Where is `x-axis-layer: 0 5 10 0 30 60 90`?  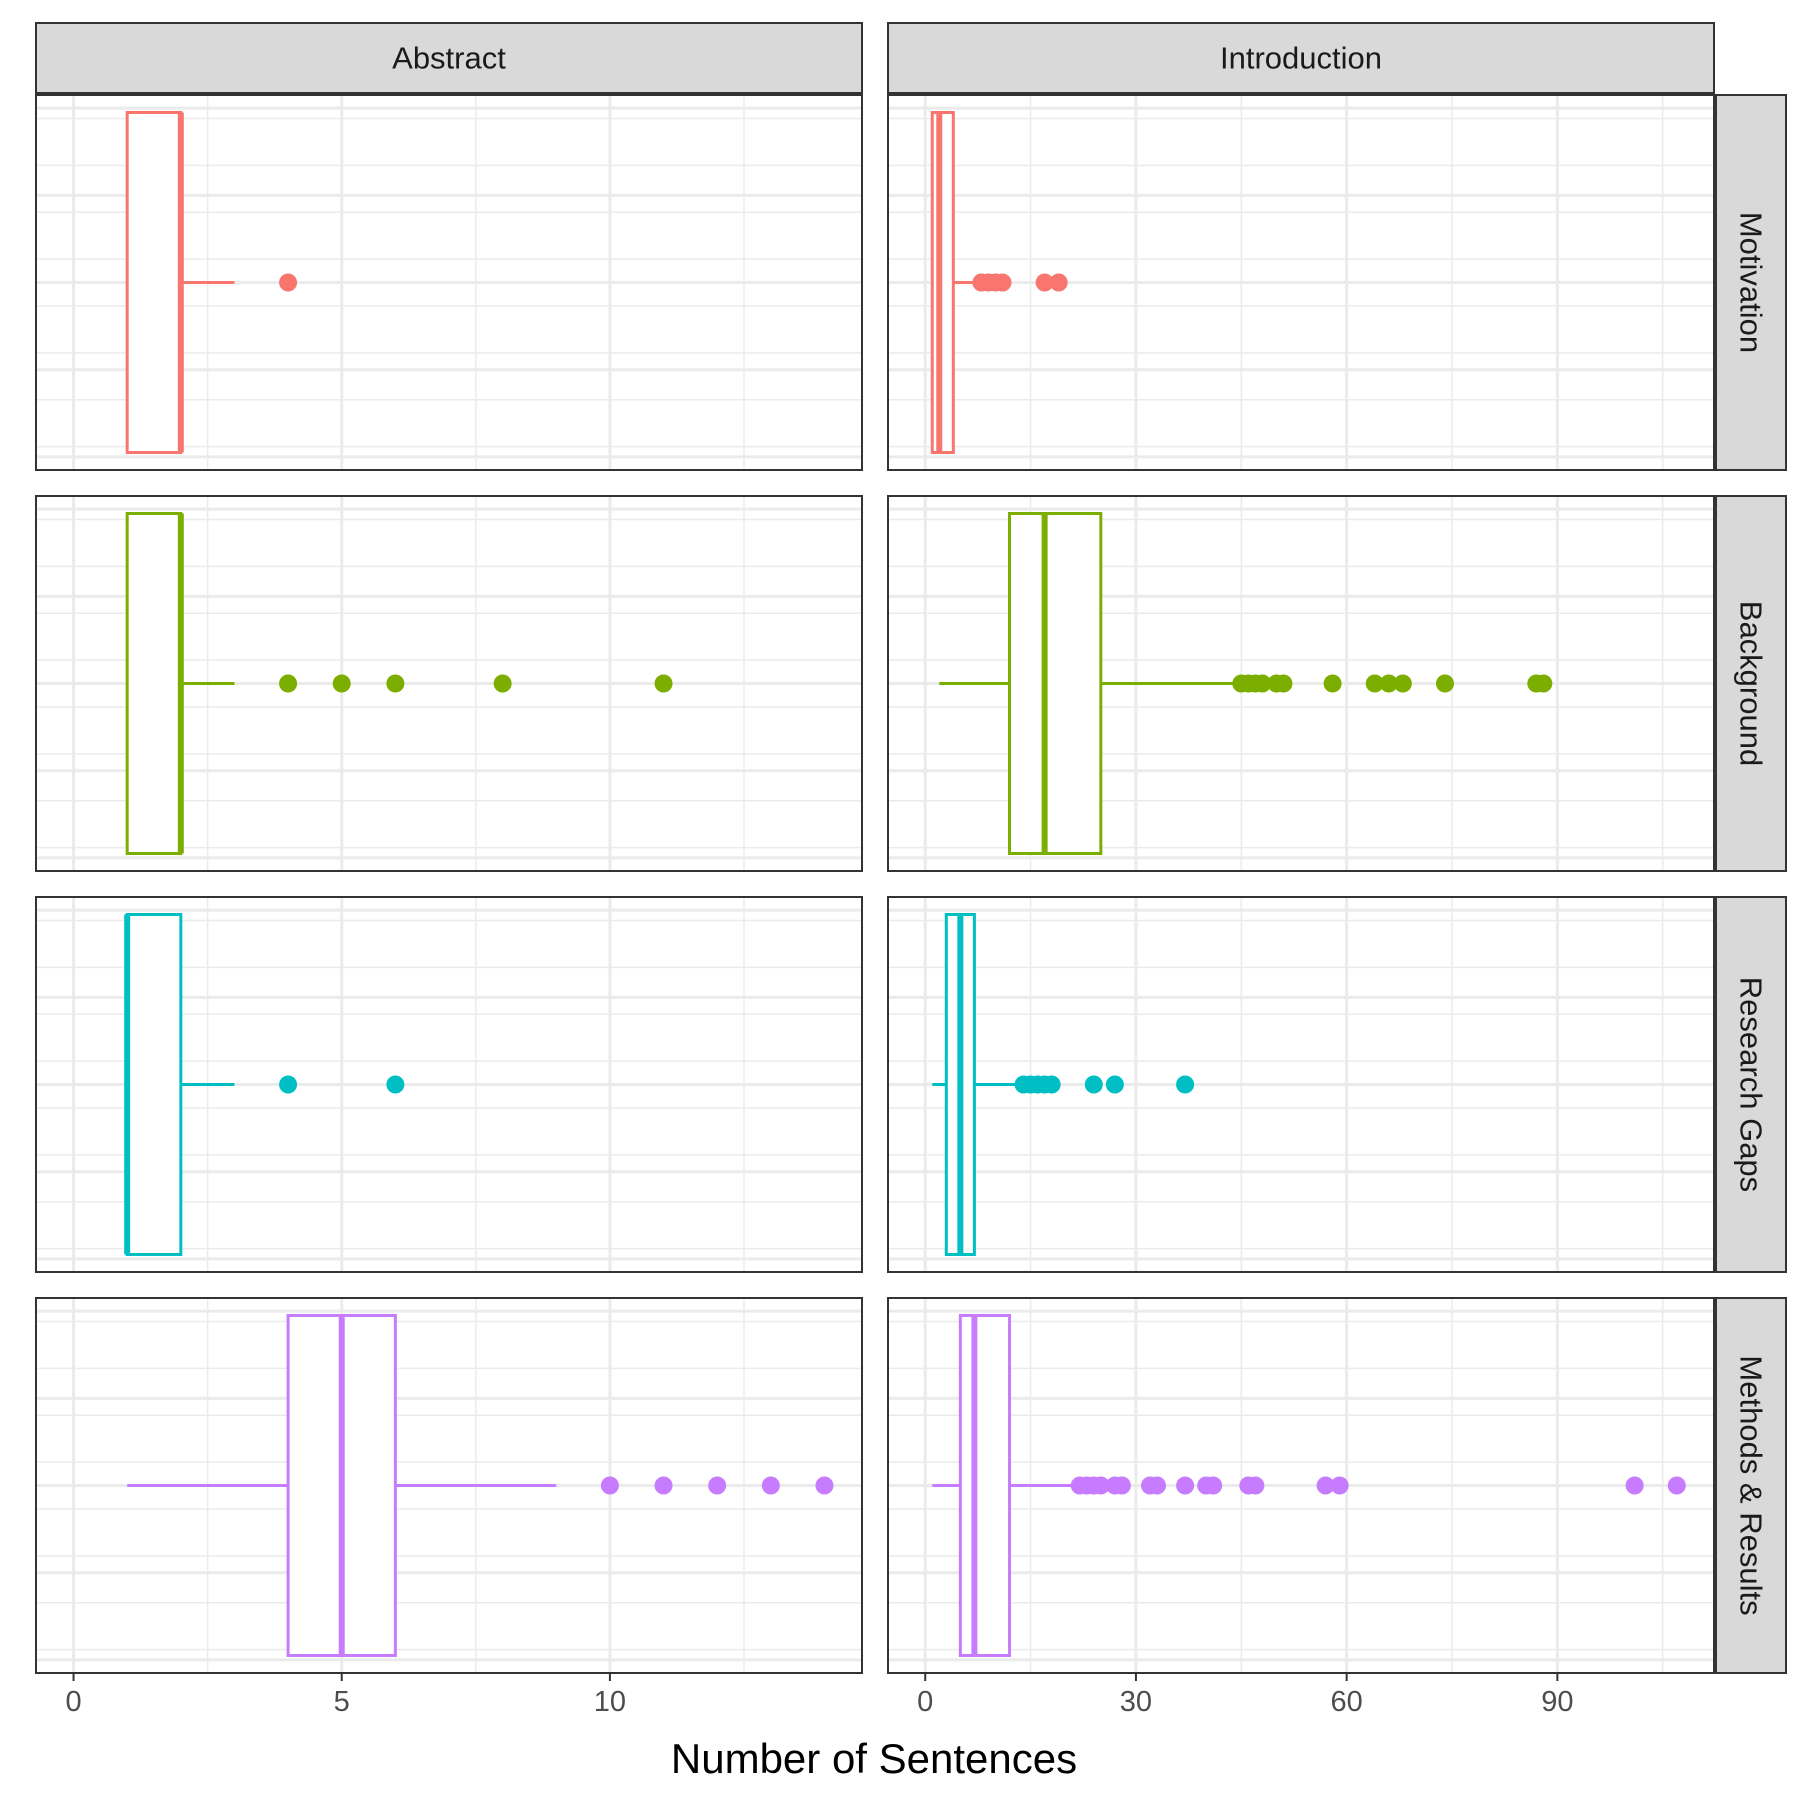 x-axis-layer: 0 5 10 0 30 60 90 is located at coordinates (819, 1695).